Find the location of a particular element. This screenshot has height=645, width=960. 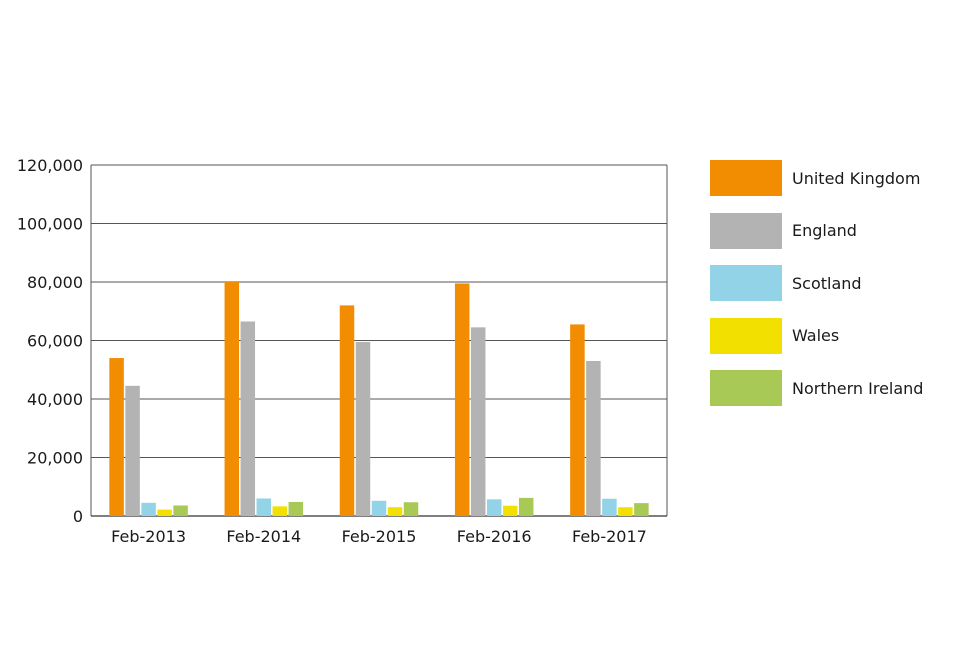

x-tick-label: Feb-2016 is located at coordinates (494, 536).